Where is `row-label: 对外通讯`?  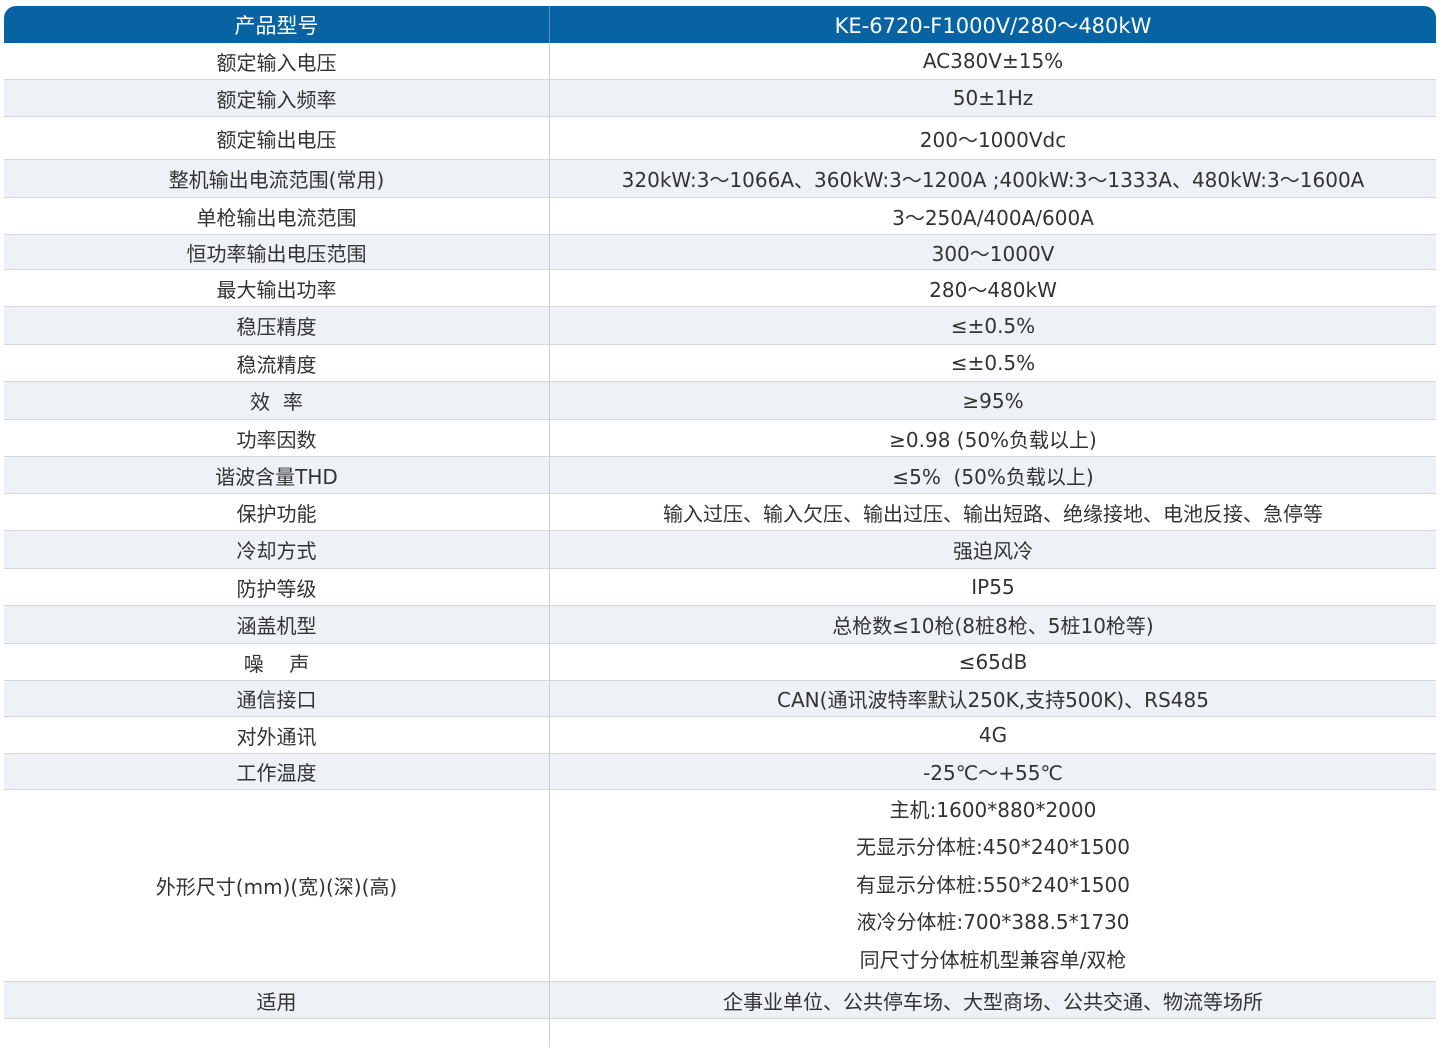
row-label: 对外通讯 is located at coordinates (277, 735).